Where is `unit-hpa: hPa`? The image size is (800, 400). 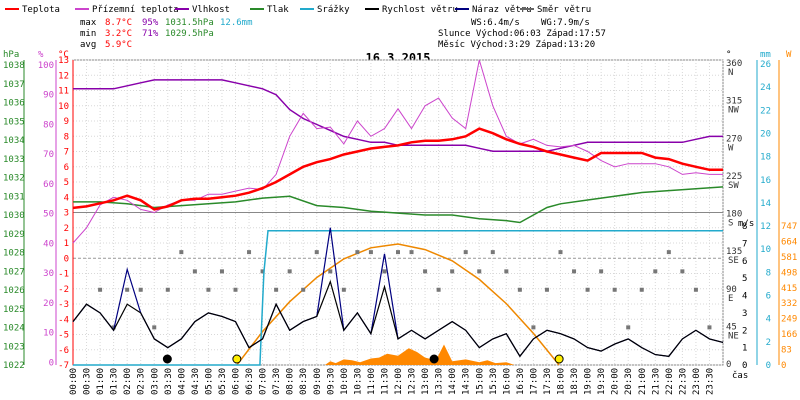
unit-hpa: hPa is located at coordinates (11, 55).